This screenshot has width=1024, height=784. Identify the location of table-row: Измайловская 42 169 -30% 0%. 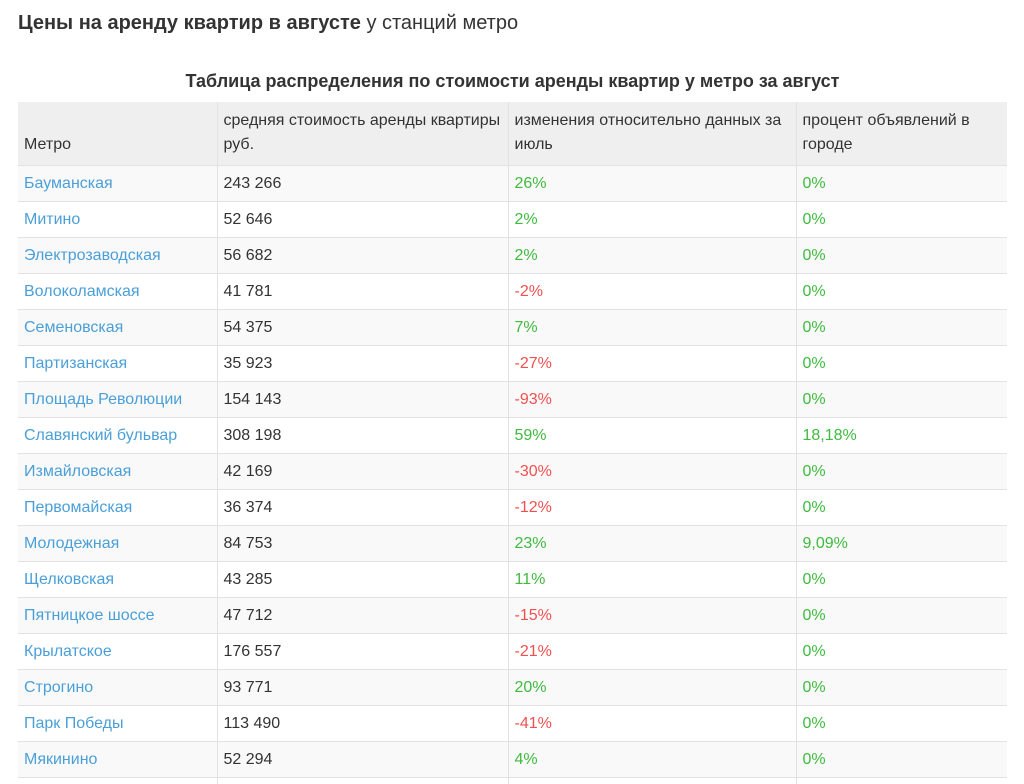
(512, 471).